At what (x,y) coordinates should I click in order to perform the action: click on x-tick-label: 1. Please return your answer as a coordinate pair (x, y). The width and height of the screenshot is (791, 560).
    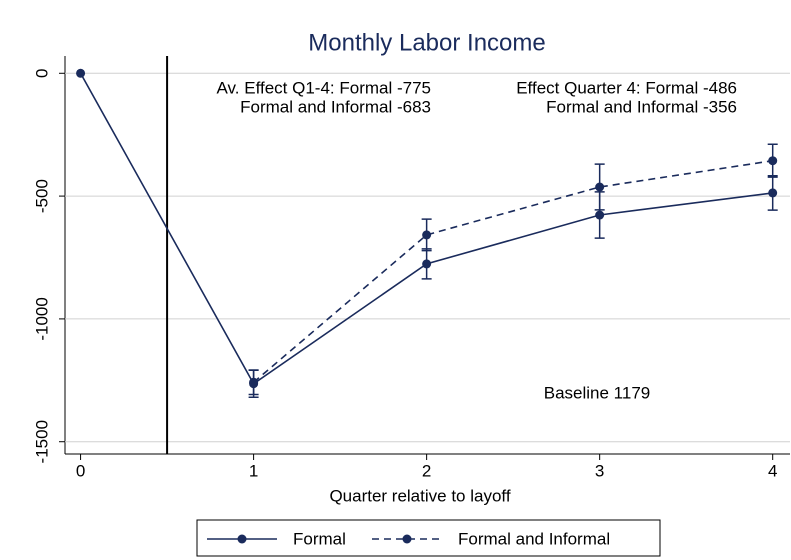
    Looking at the image, I should click on (253, 470).